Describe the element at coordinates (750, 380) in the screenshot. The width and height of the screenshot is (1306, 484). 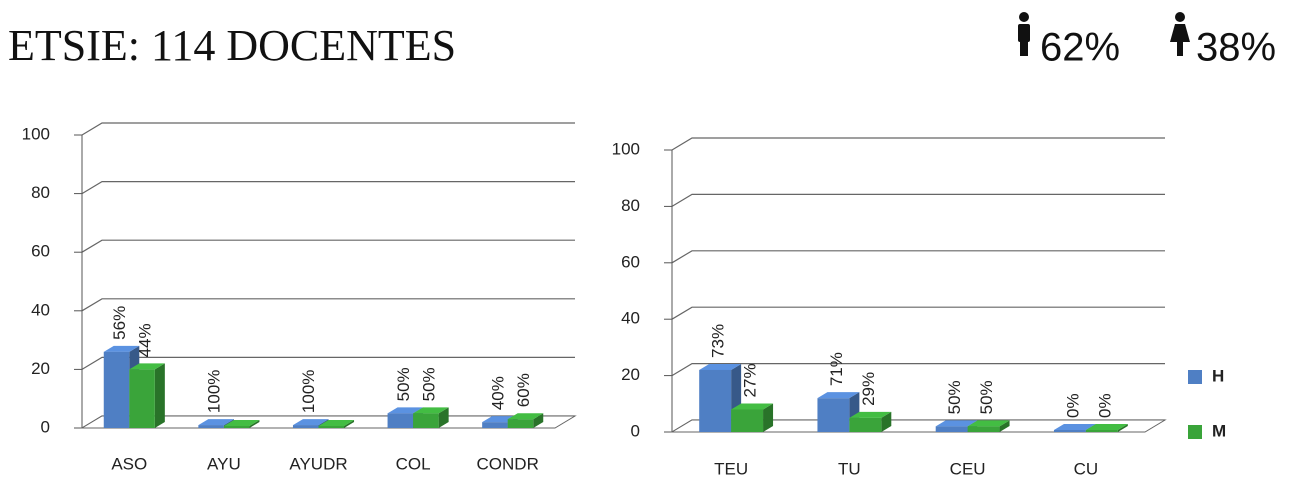
I see `value-label: 27%` at that location.